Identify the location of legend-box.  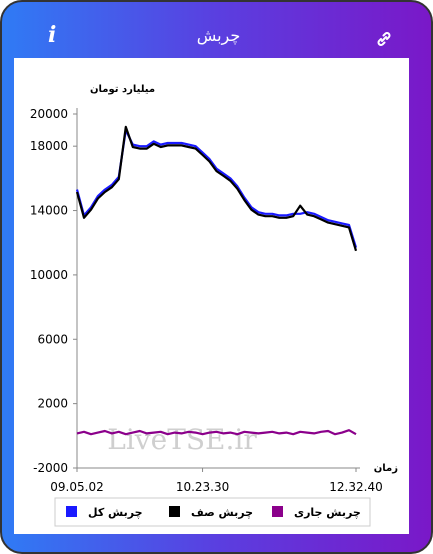
(212, 512).